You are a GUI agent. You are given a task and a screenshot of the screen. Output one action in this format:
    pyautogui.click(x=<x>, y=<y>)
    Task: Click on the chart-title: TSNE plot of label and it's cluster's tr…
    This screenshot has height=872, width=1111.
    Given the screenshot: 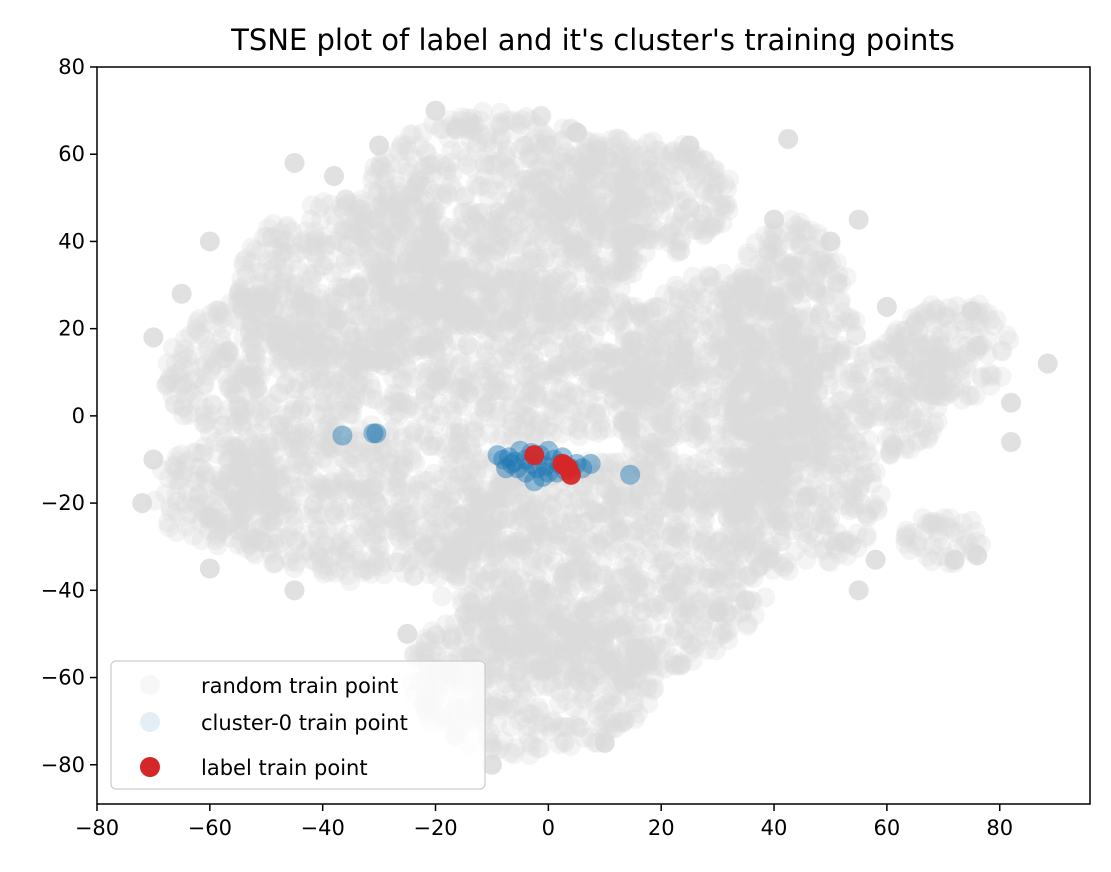 What is the action you would take?
    pyautogui.click(x=592, y=40)
    